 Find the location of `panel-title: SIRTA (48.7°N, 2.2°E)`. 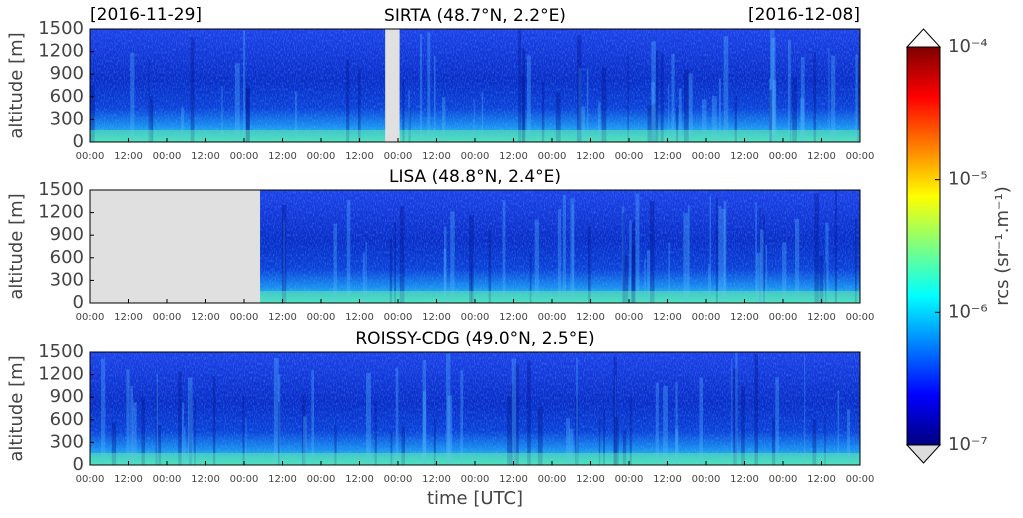

panel-title: SIRTA (48.7°N, 2.2°E) is located at coordinates (475, 16).